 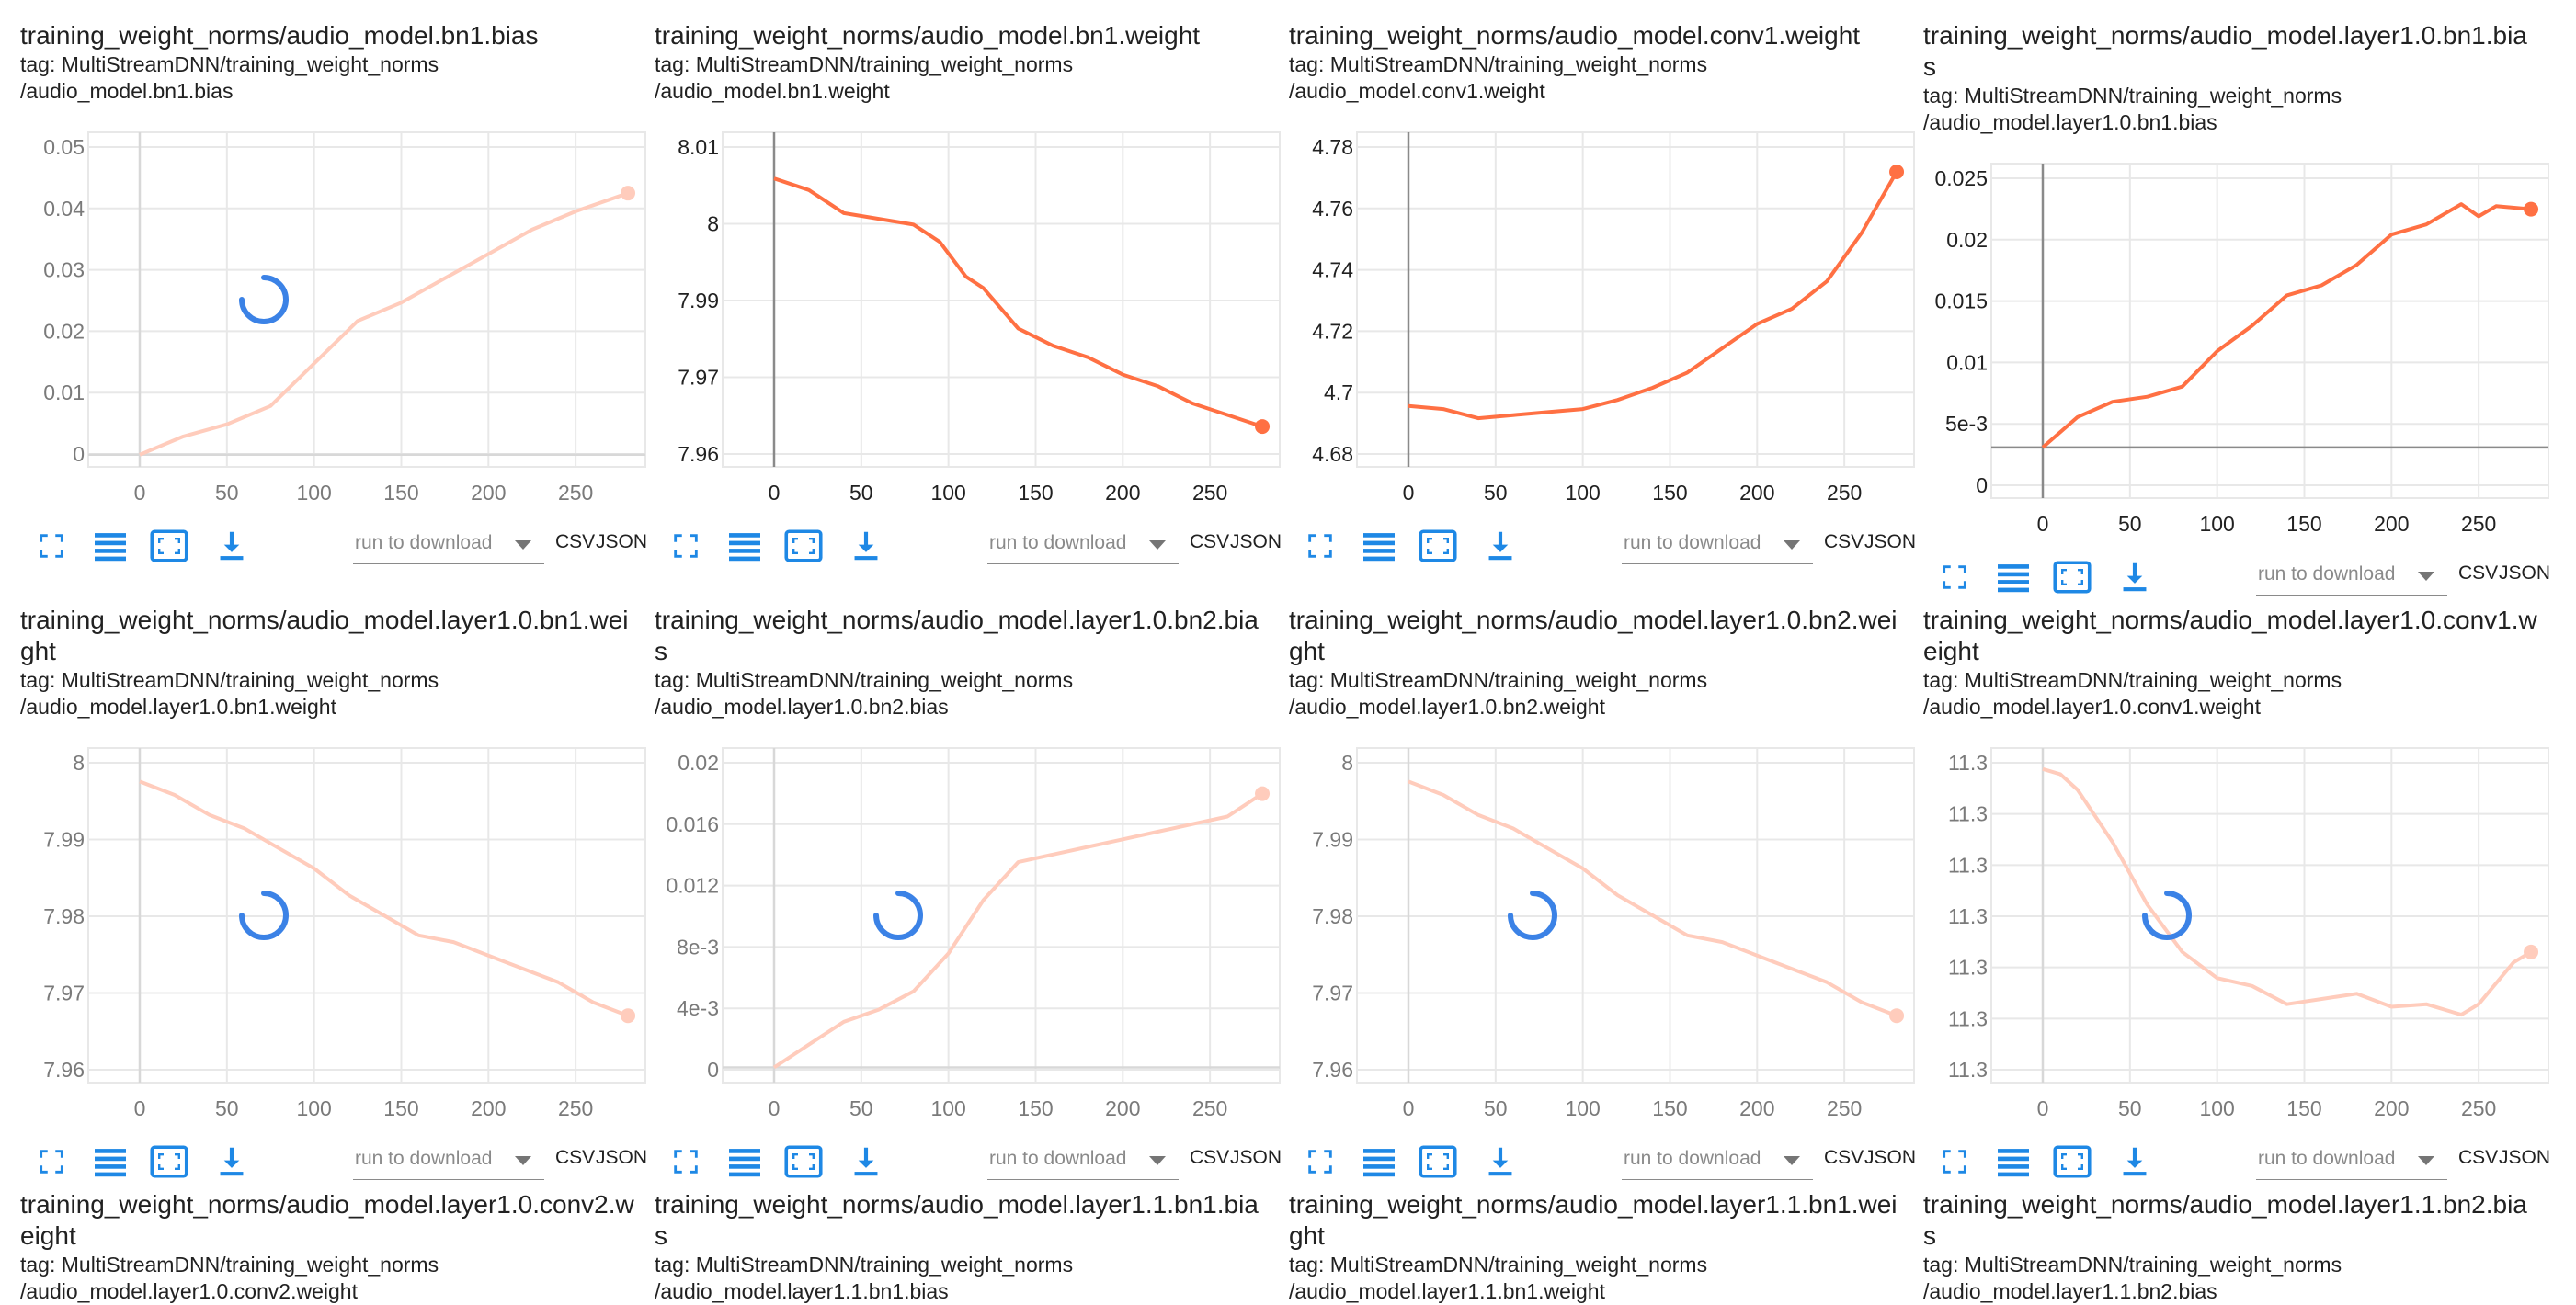 What do you see at coordinates (692, 886) in the screenshot?
I see `y-tick-label: 0.012` at bounding box center [692, 886].